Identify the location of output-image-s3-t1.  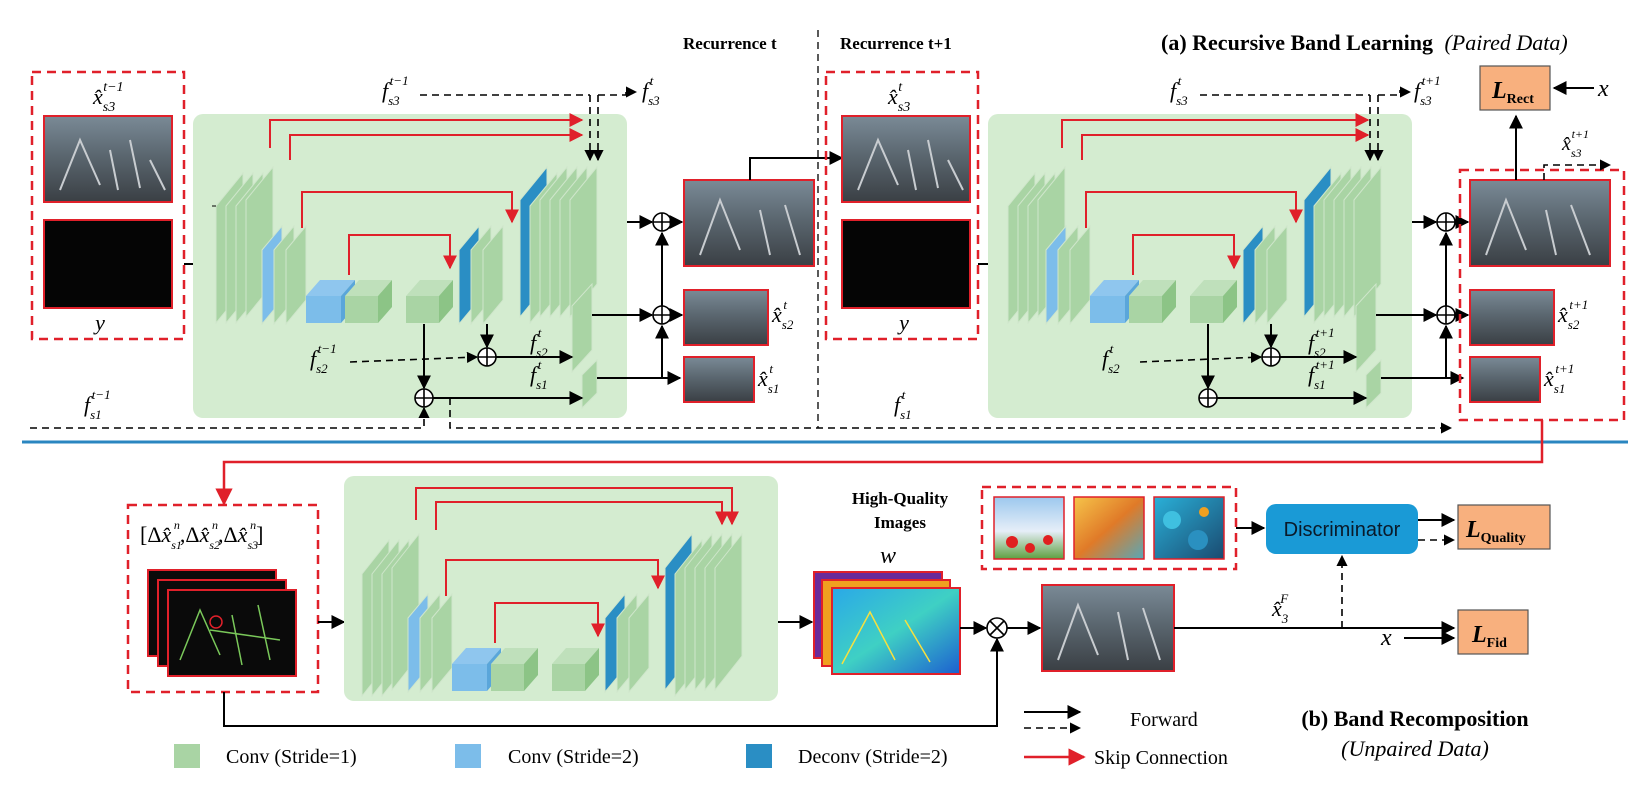
(1540, 223).